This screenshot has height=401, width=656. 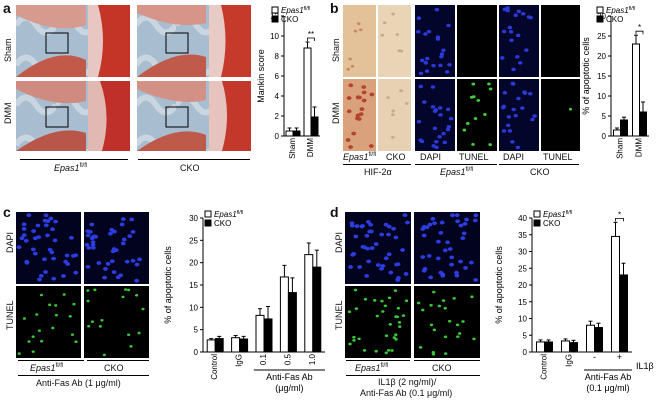 I want to click on image-d-tunel-cko, so click(x=447, y=322).